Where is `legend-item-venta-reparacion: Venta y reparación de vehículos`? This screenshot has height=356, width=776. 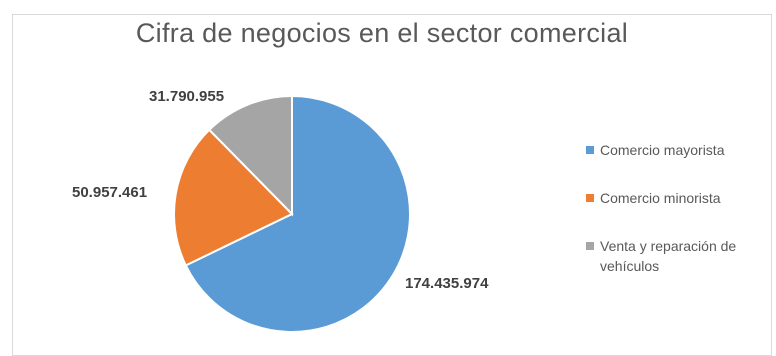
legend-item-venta-reparacion: Venta y reparación de vehículos is located at coordinates (681, 256).